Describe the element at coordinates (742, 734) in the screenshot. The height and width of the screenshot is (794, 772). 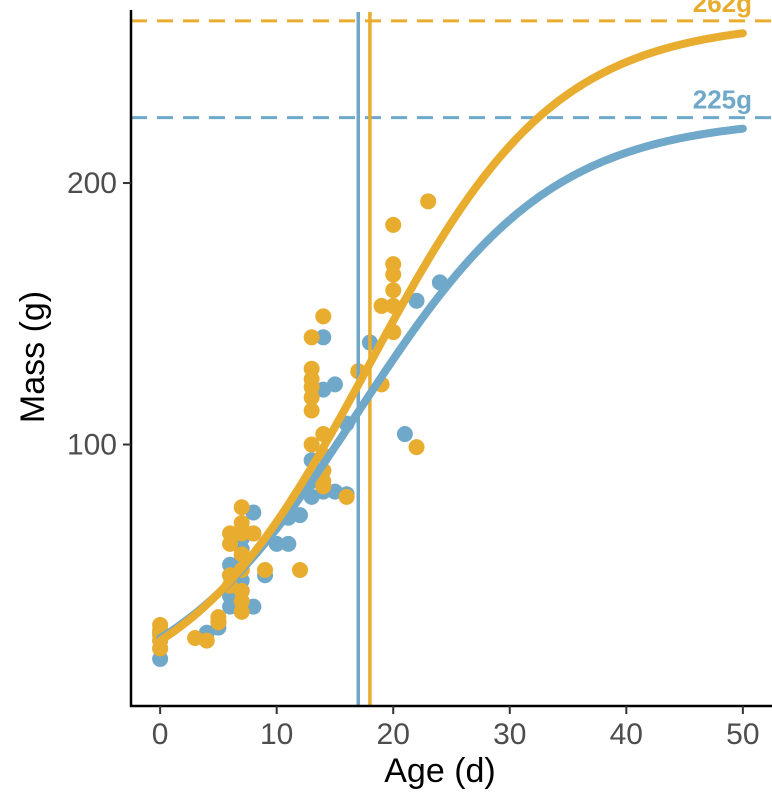
I see `x-tick-label: 50` at that location.